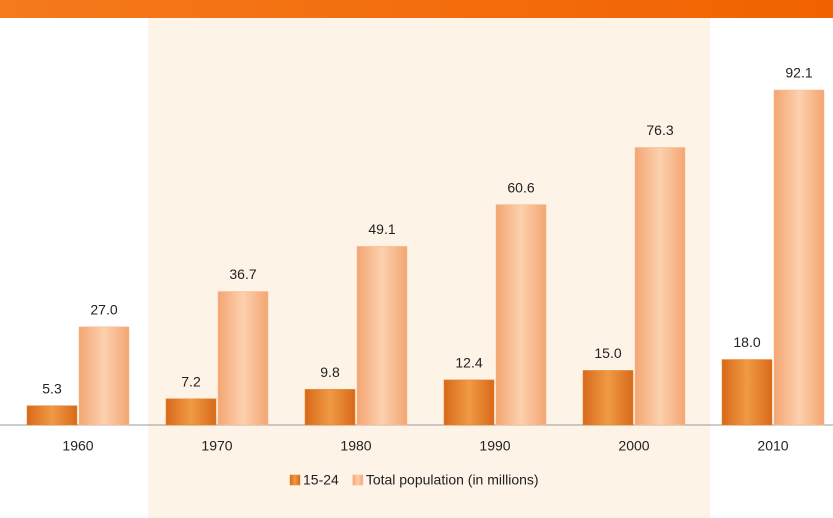 This screenshot has height=518, width=833. I want to click on data-label: 9.8, so click(330, 372).